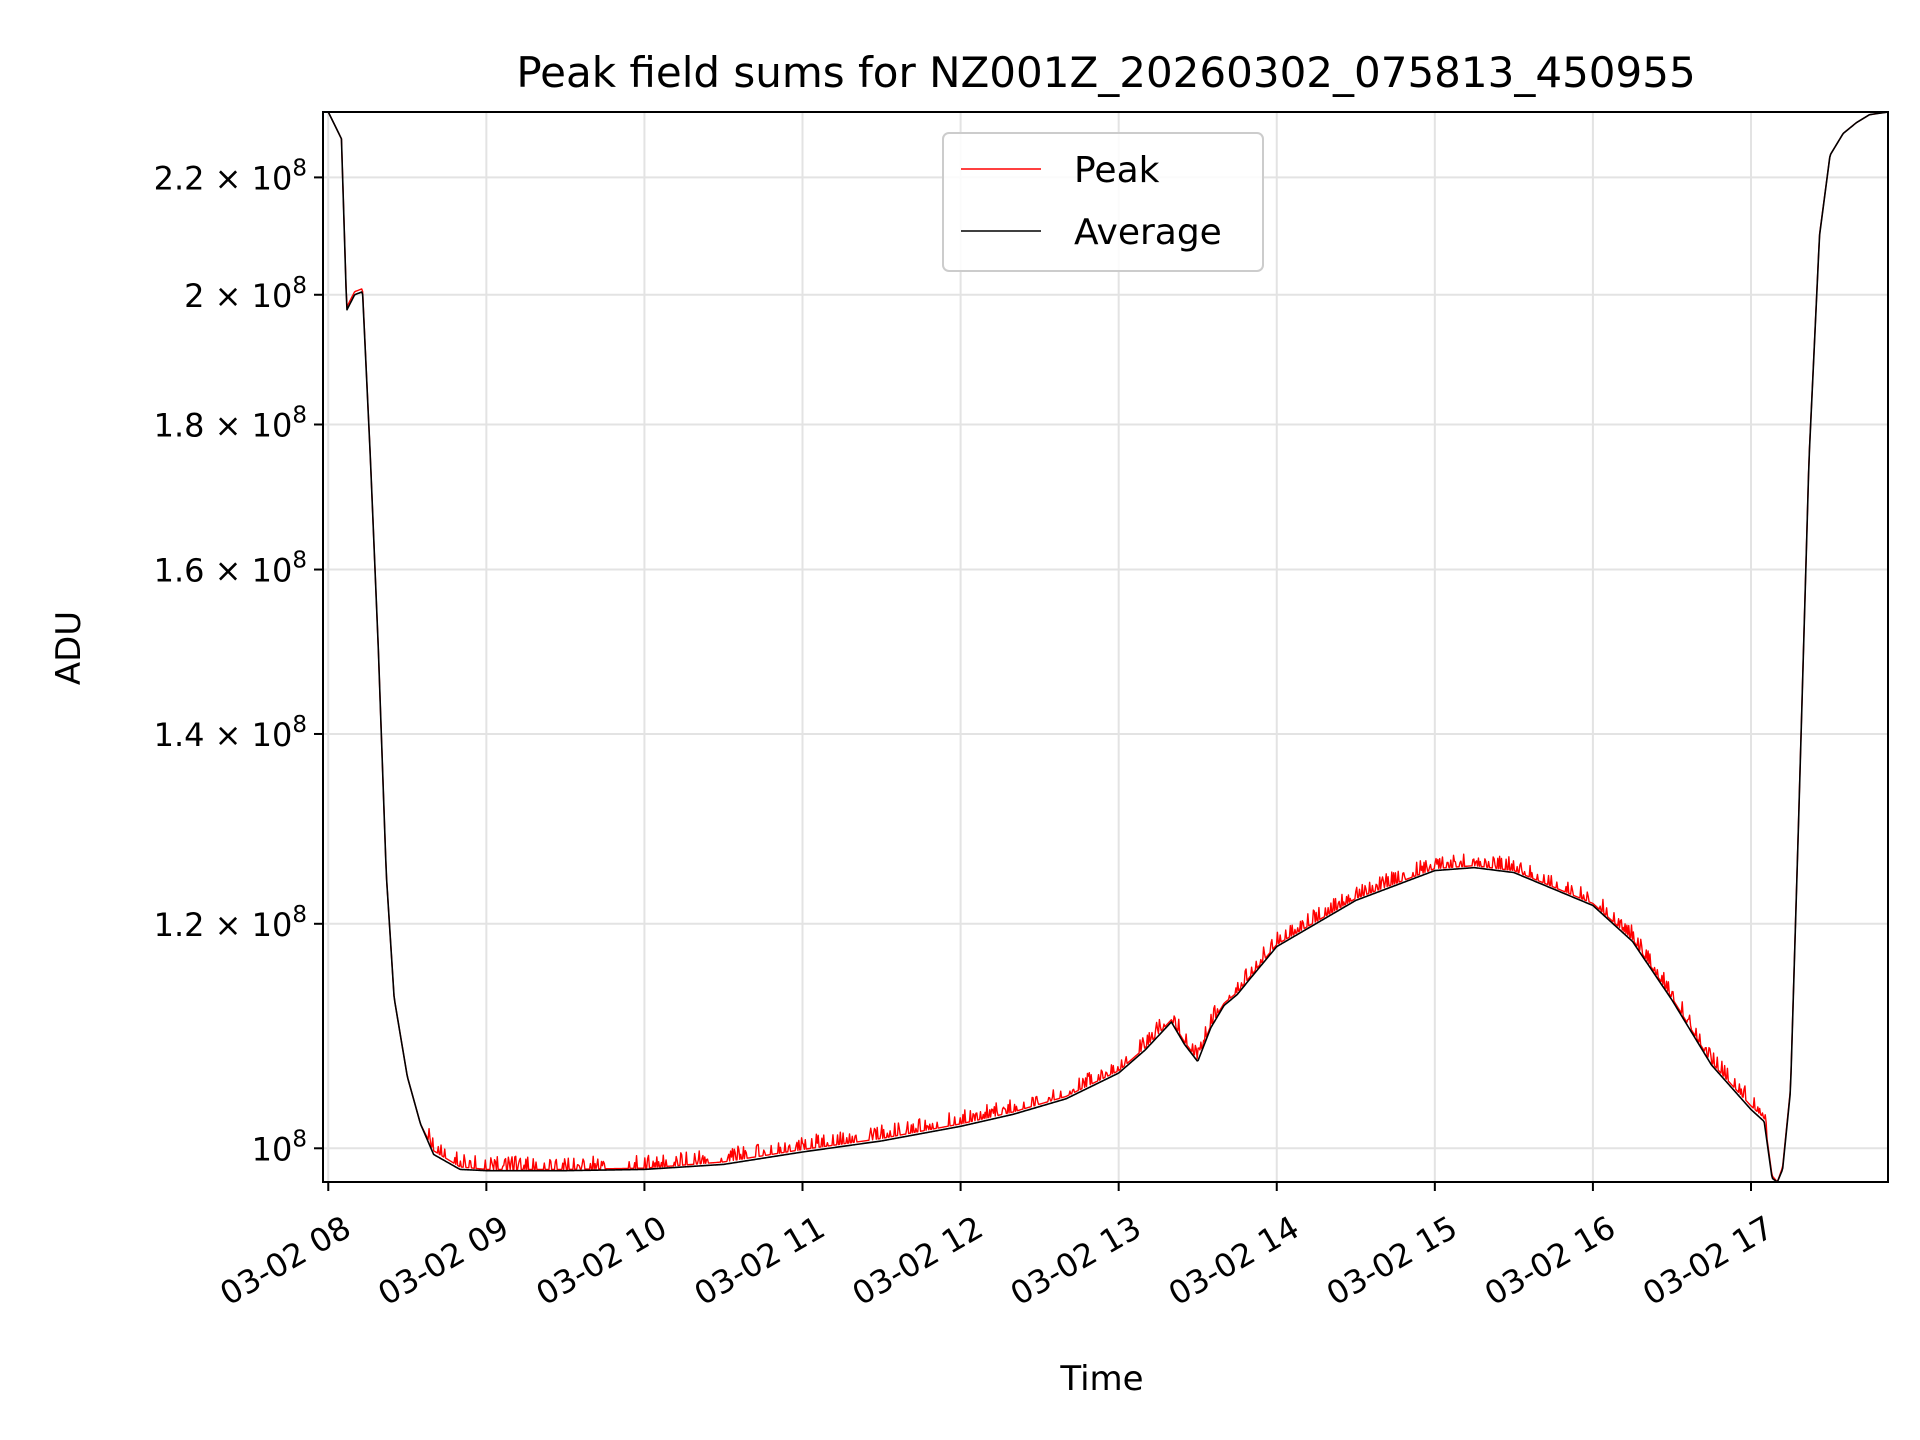 The width and height of the screenshot is (1920, 1440). Describe the element at coordinates (1117, 170) in the screenshot. I see `legend-label-peak: Peak` at that location.